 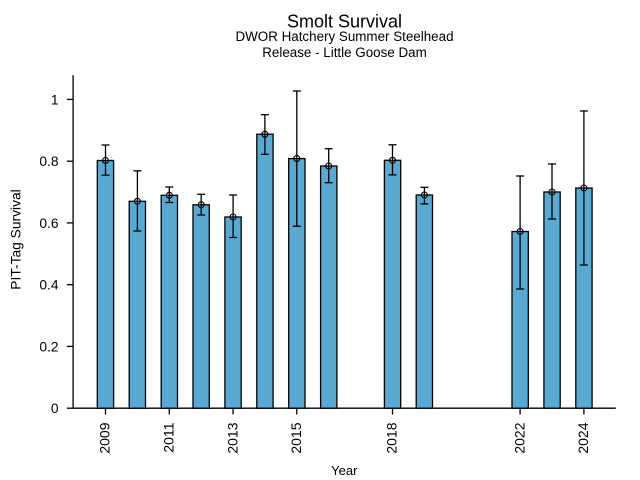 I want to click on svg-text: 2022, so click(x=519, y=437).